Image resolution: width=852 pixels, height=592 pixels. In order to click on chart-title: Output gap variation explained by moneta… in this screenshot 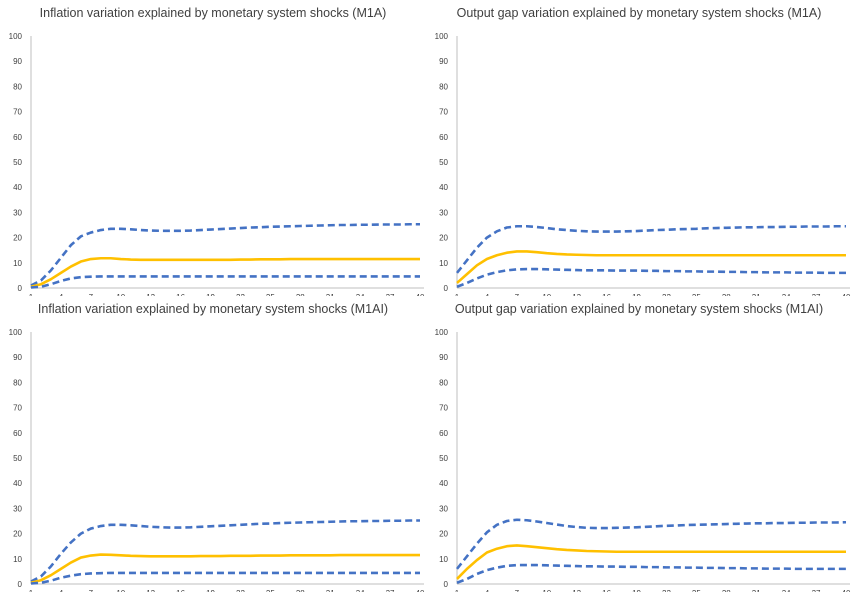, I will do `click(639, 309)`.